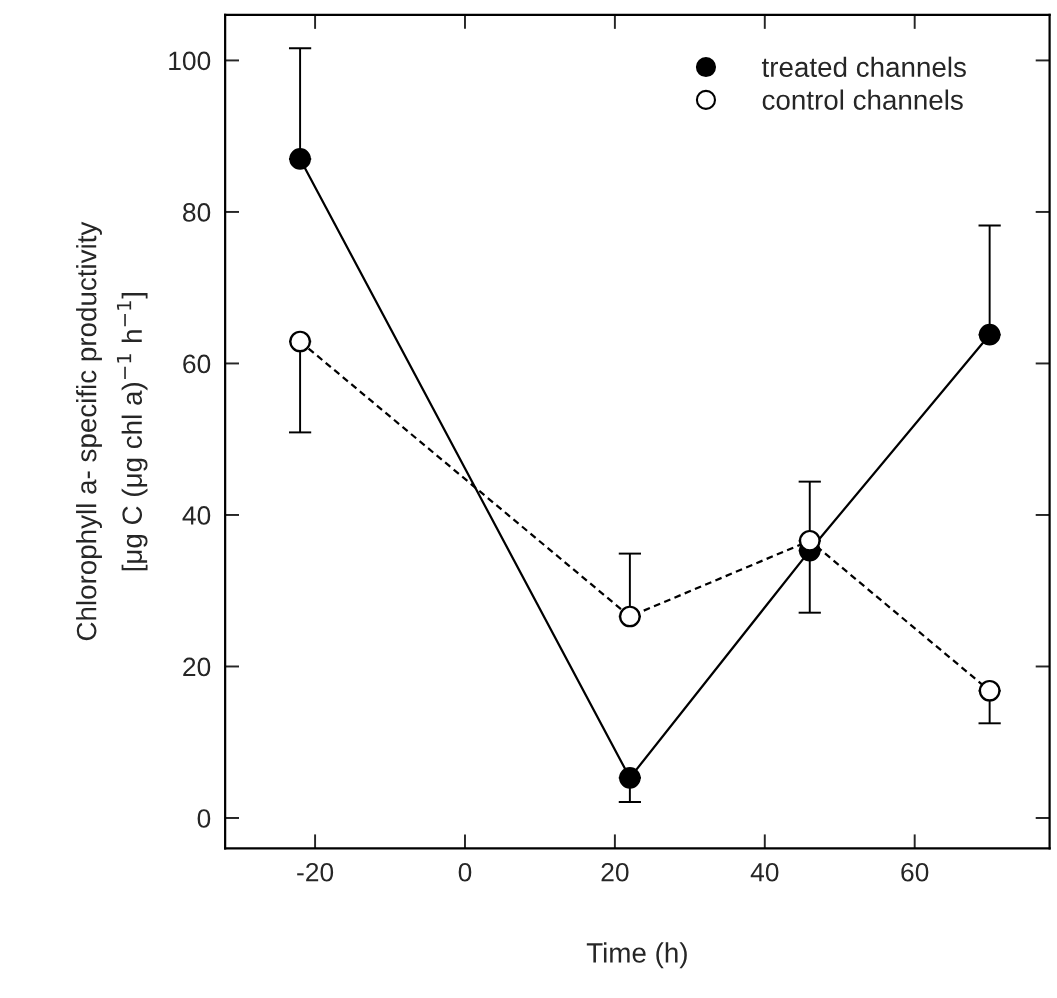 The image size is (1057, 998). Describe the element at coordinates (862, 99) in the screenshot. I see `legend-label: control channels` at that location.